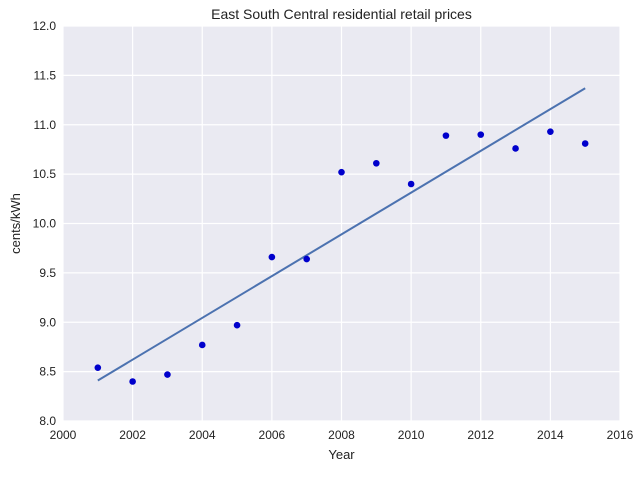  What do you see at coordinates (47, 273) in the screenshot?
I see `y-tick-label: 9.5` at bounding box center [47, 273].